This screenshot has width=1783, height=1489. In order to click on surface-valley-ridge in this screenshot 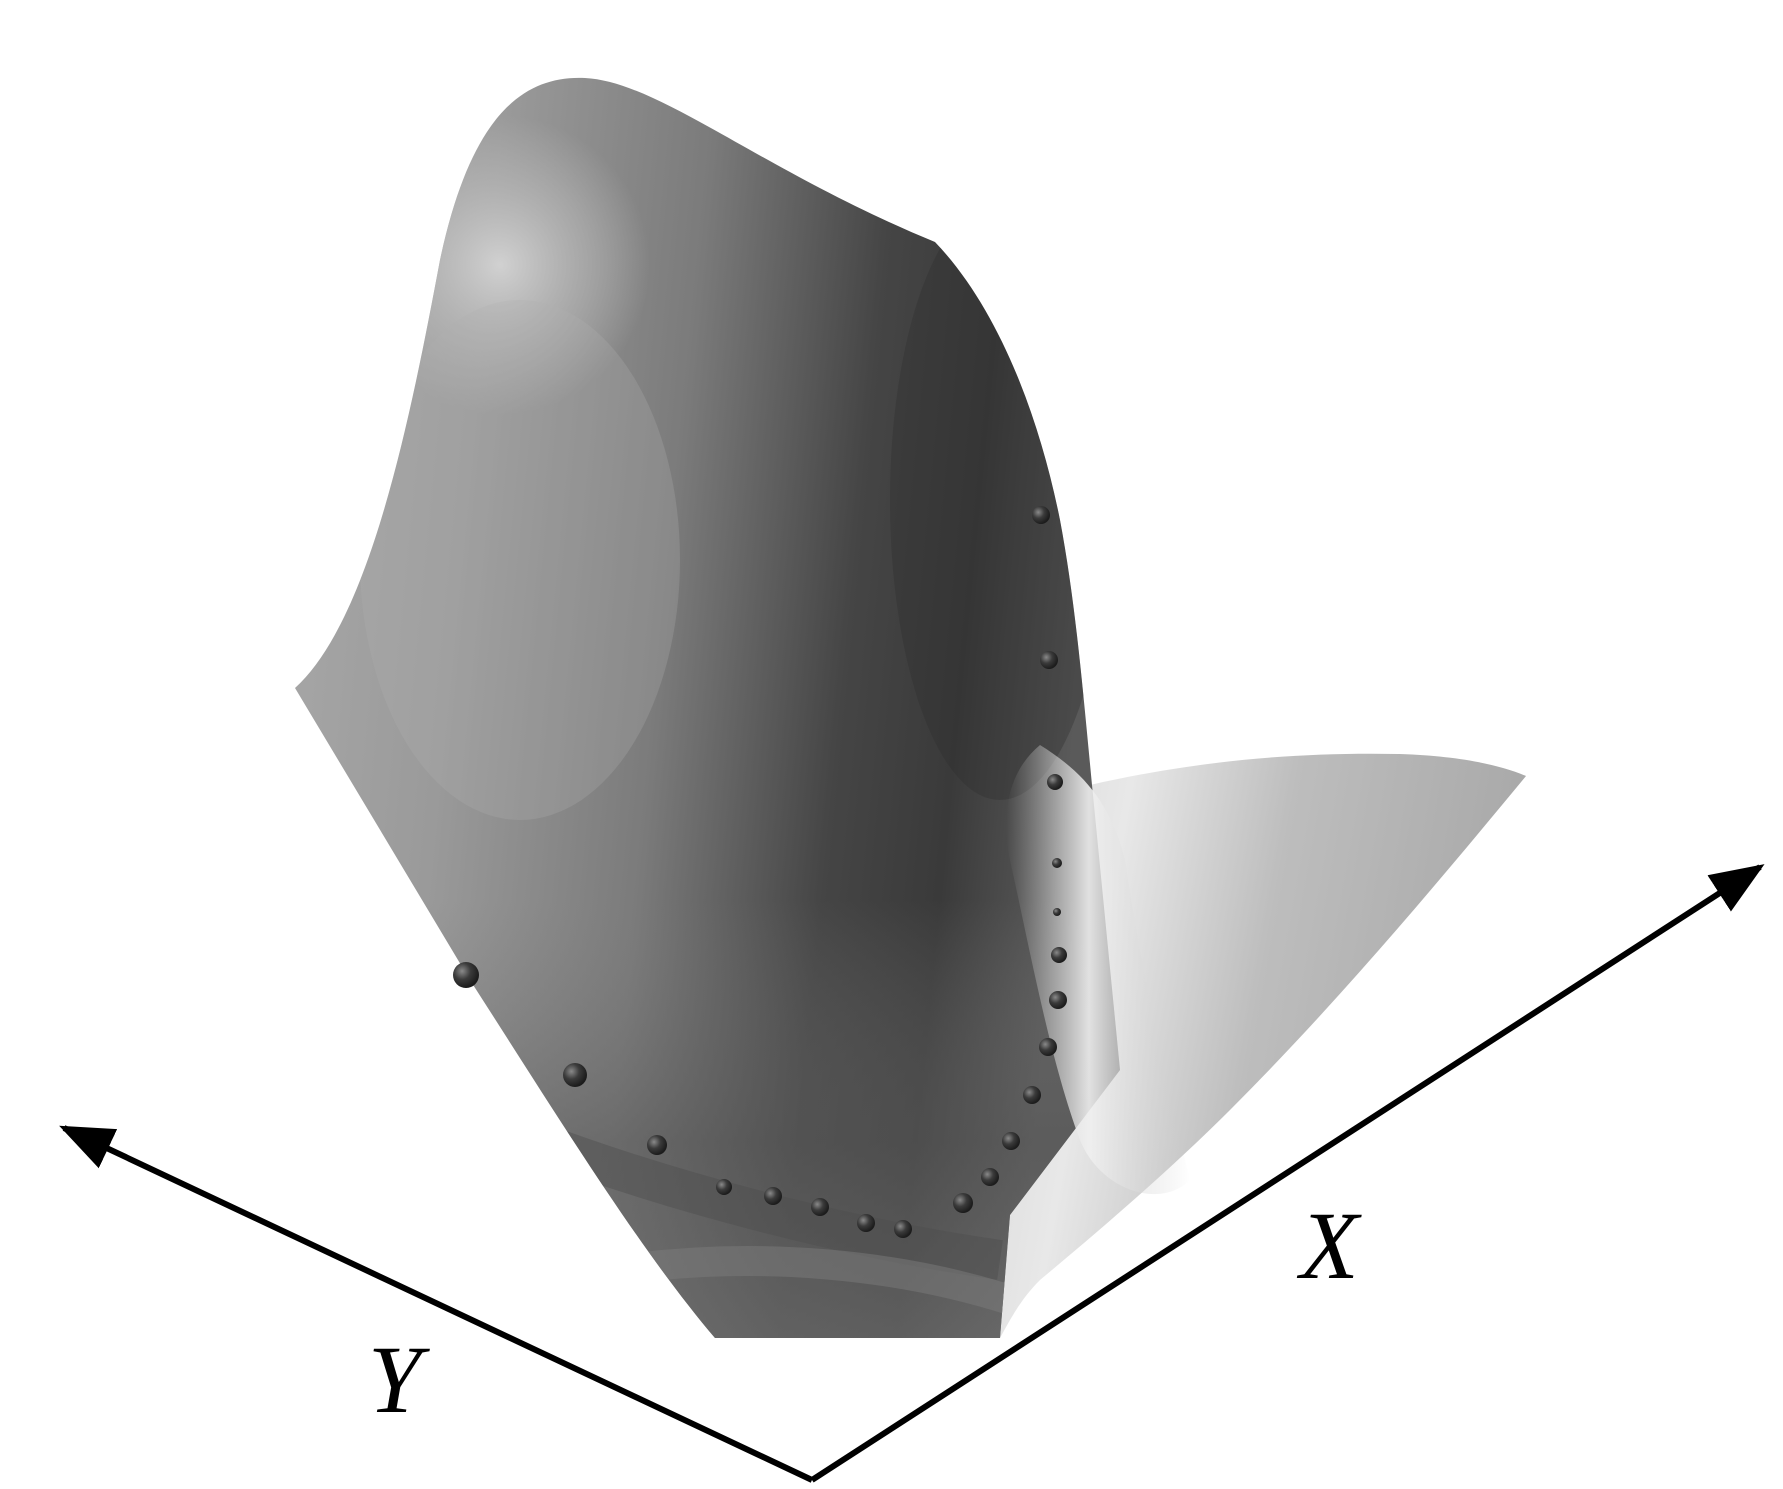, I will do `click(1098, 970)`.